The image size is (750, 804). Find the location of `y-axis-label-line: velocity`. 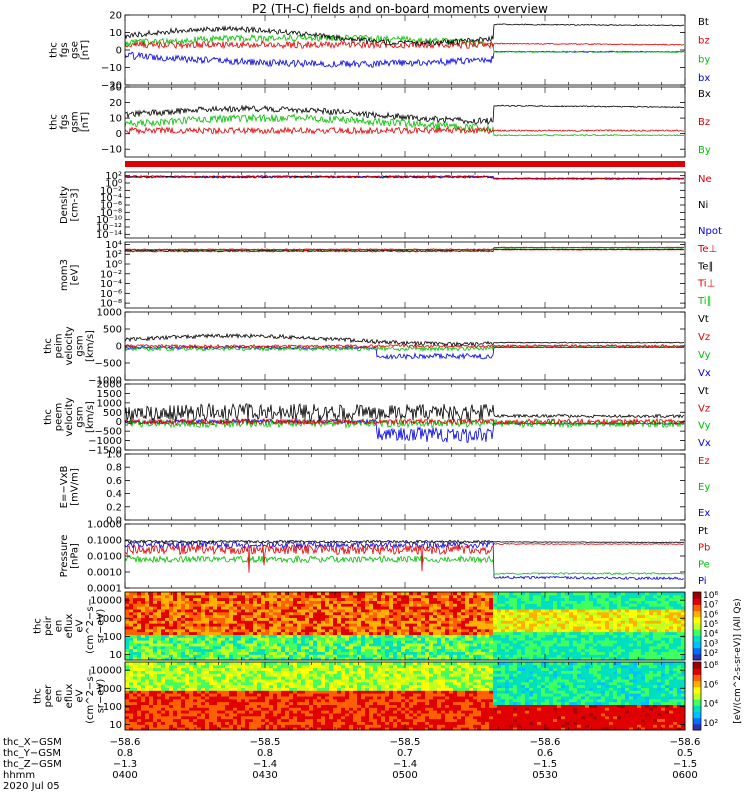

y-axis-label-line: velocity is located at coordinates (69, 416).